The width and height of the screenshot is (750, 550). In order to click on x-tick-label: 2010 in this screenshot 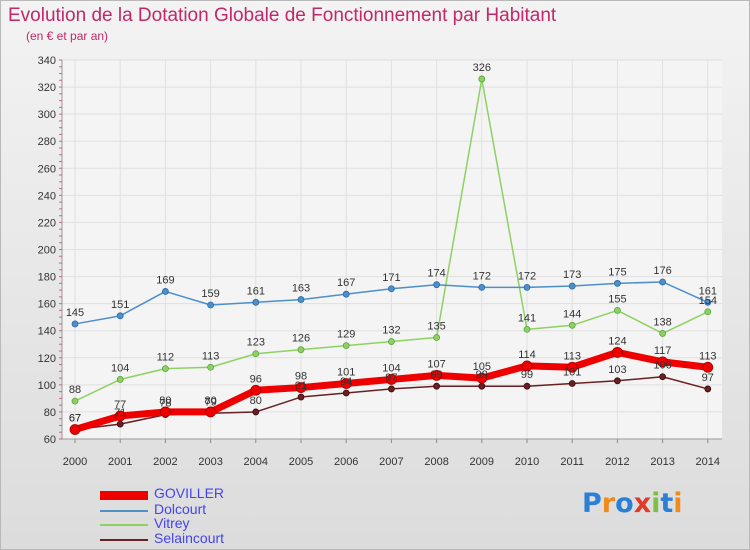, I will do `click(527, 462)`.